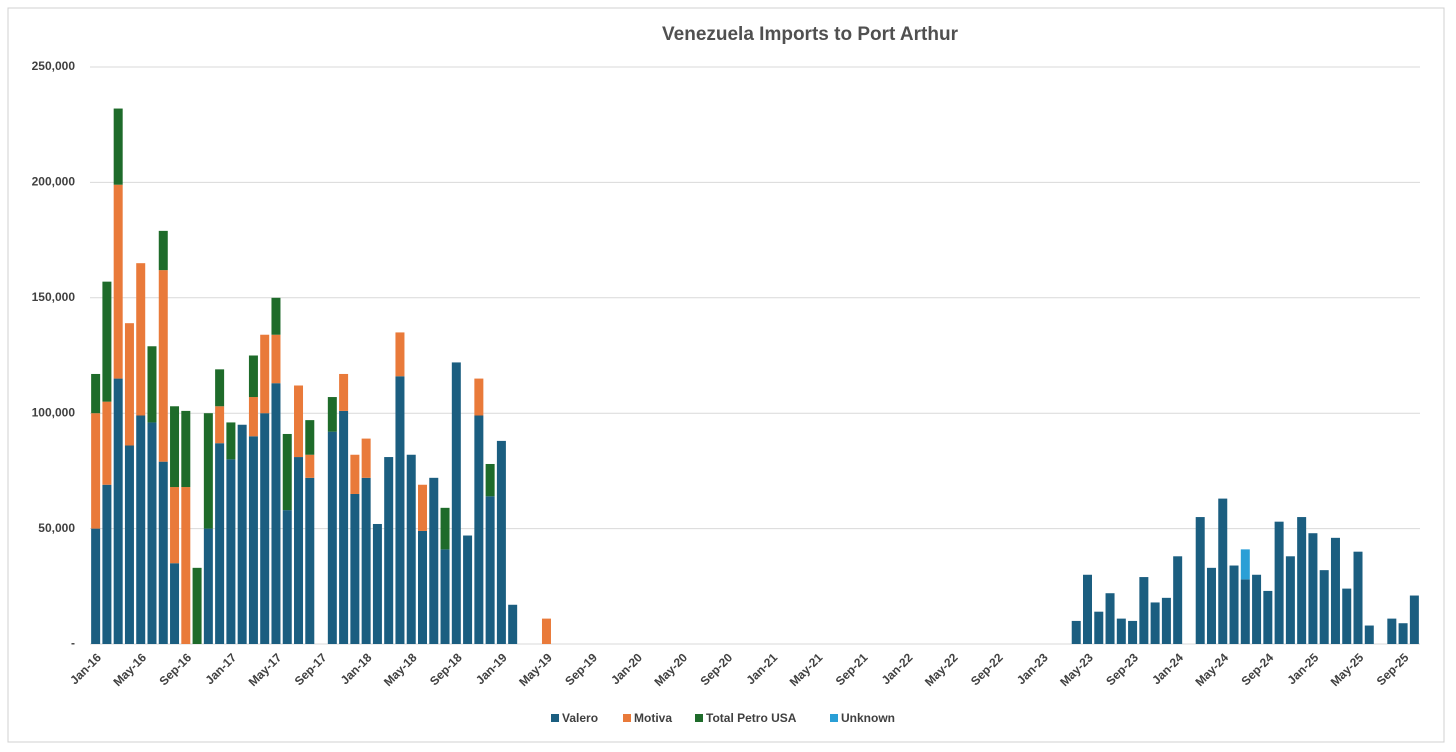  Describe the element at coordinates (868, 718) in the screenshot. I see `legend-label: Unknown` at that location.